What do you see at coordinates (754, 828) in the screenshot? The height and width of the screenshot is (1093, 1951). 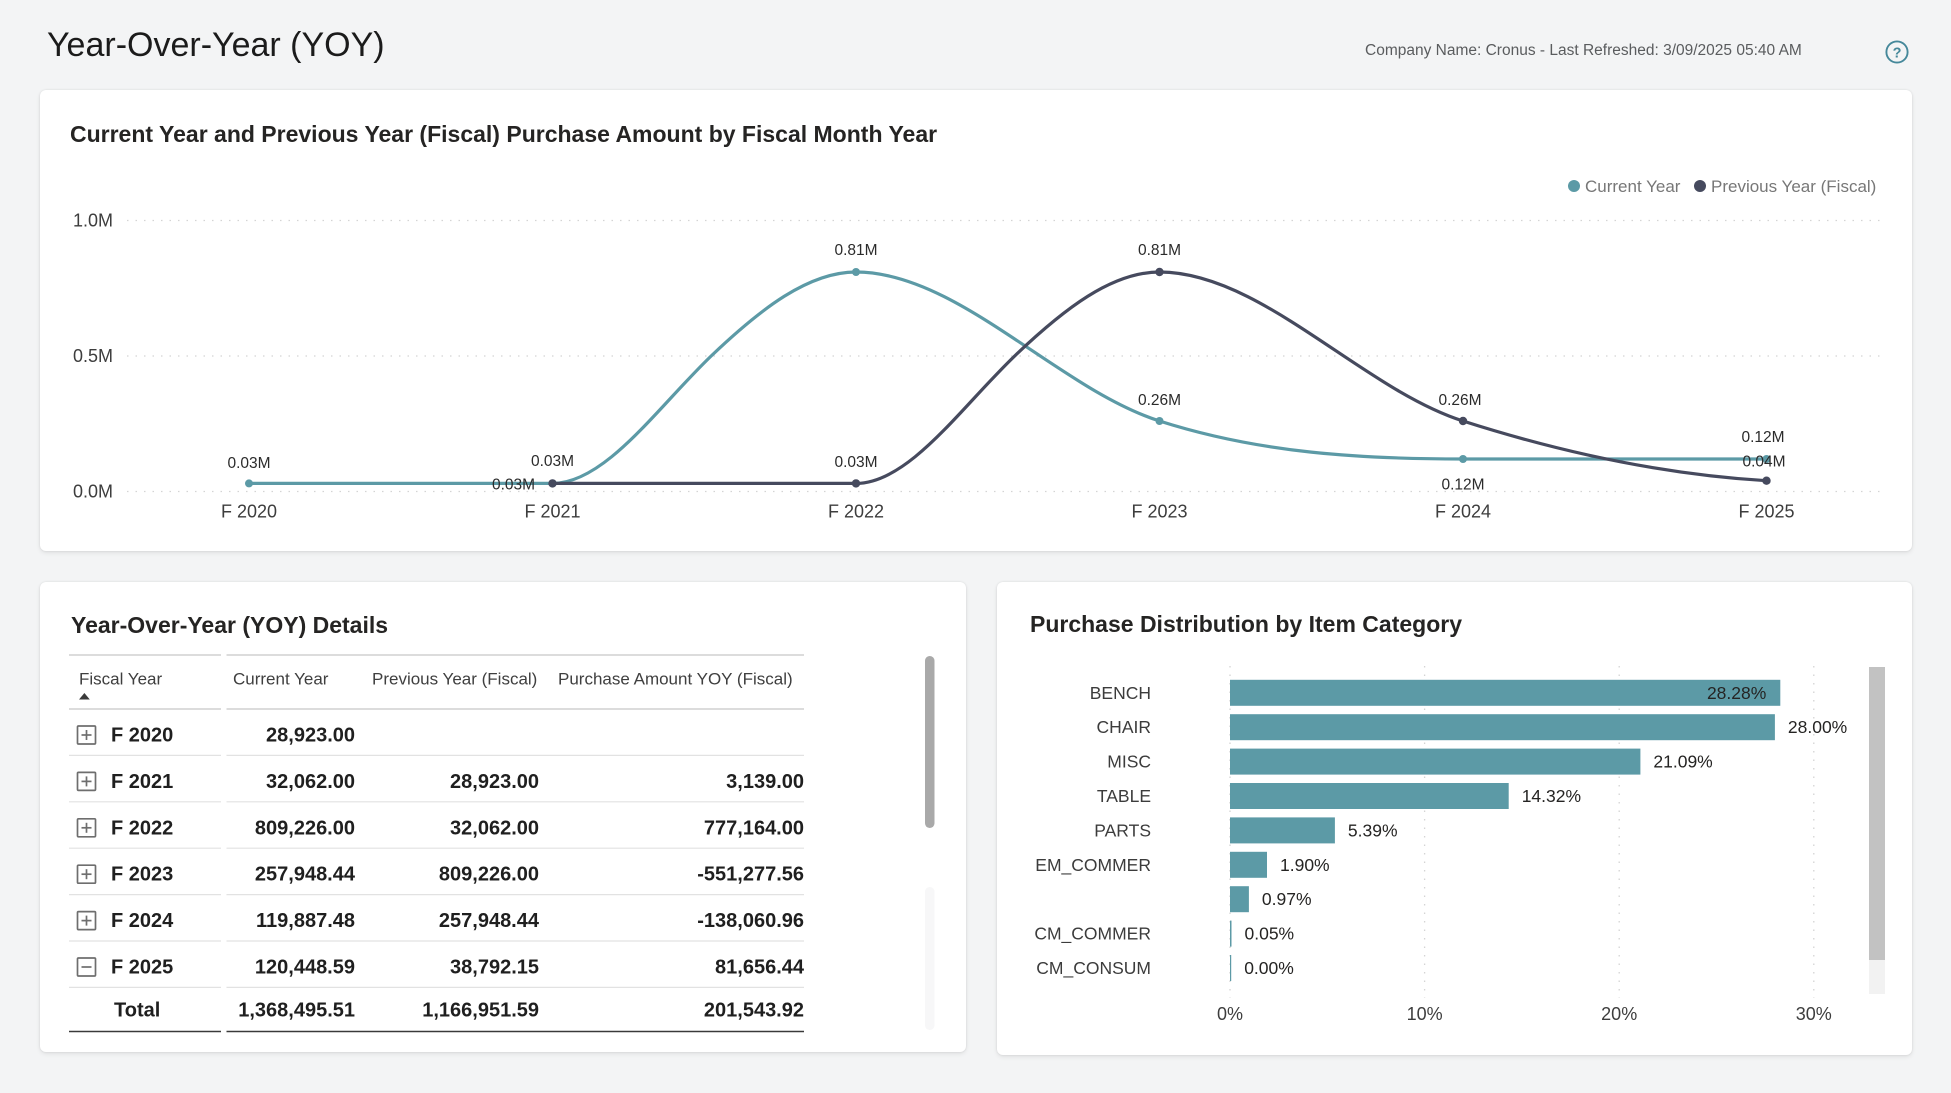 I see `svg-text: 777,164.00` at bounding box center [754, 828].